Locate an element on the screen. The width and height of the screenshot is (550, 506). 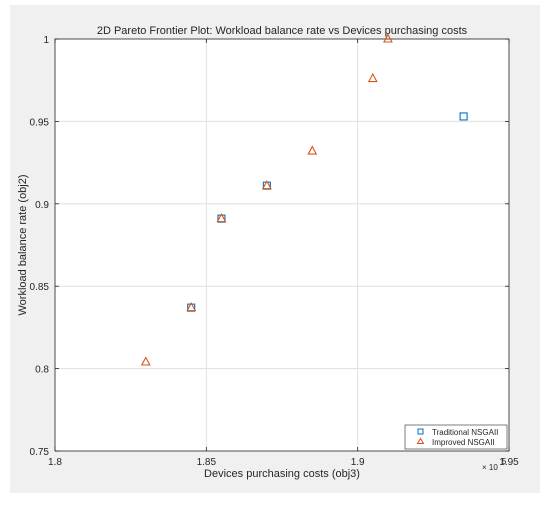
y-axis-label: Workload balance rate (obj2) is located at coordinates (23, 244).